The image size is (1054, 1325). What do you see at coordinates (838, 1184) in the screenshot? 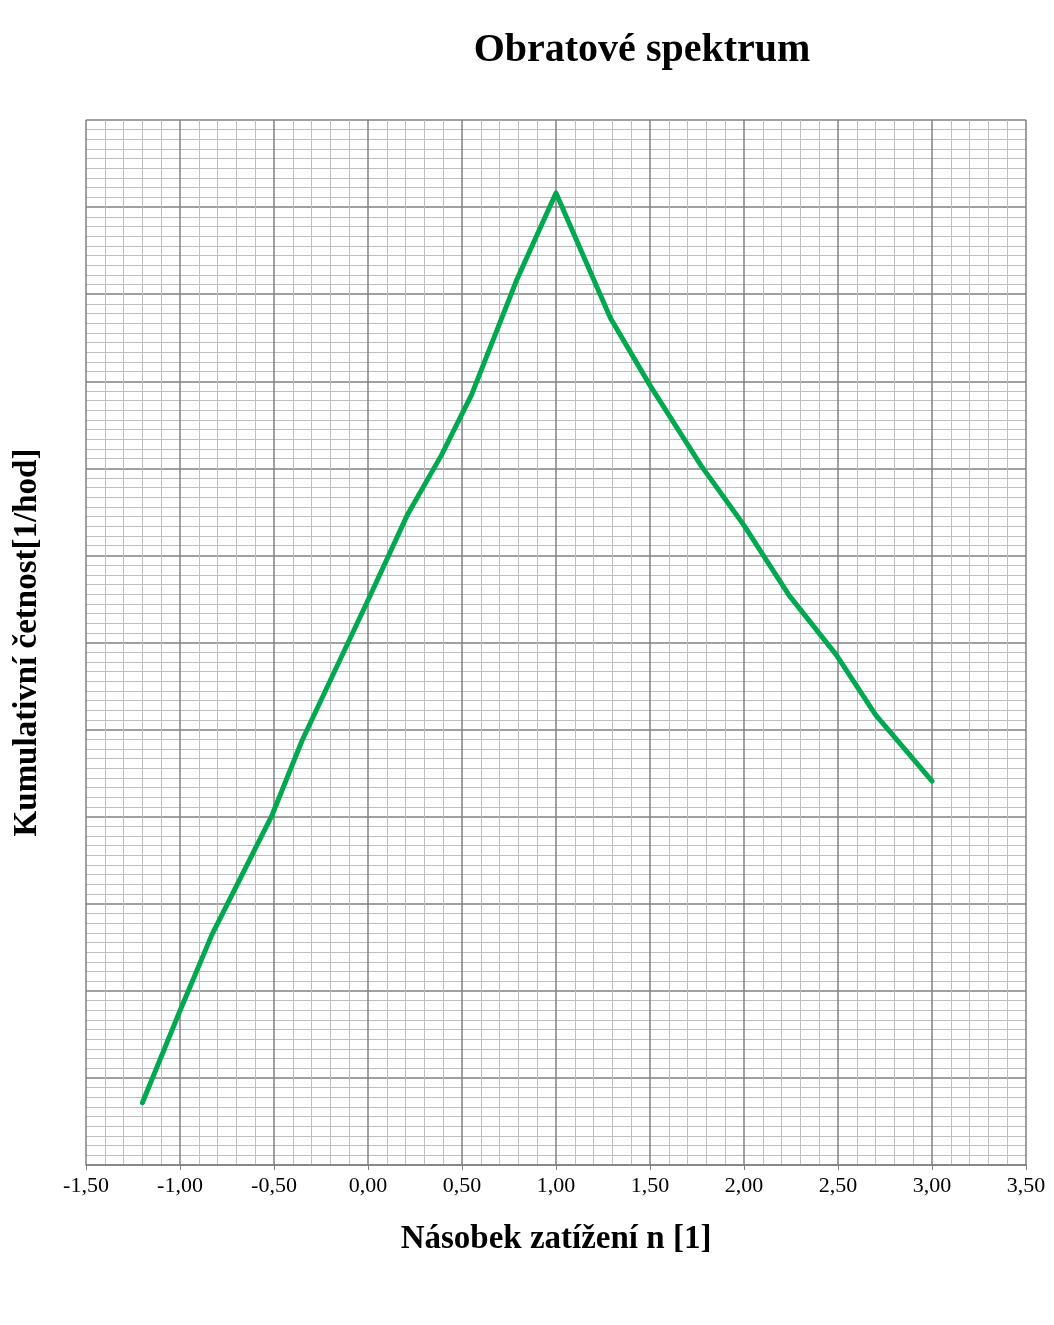
I see `x-tick-label: 2,50` at bounding box center [838, 1184].